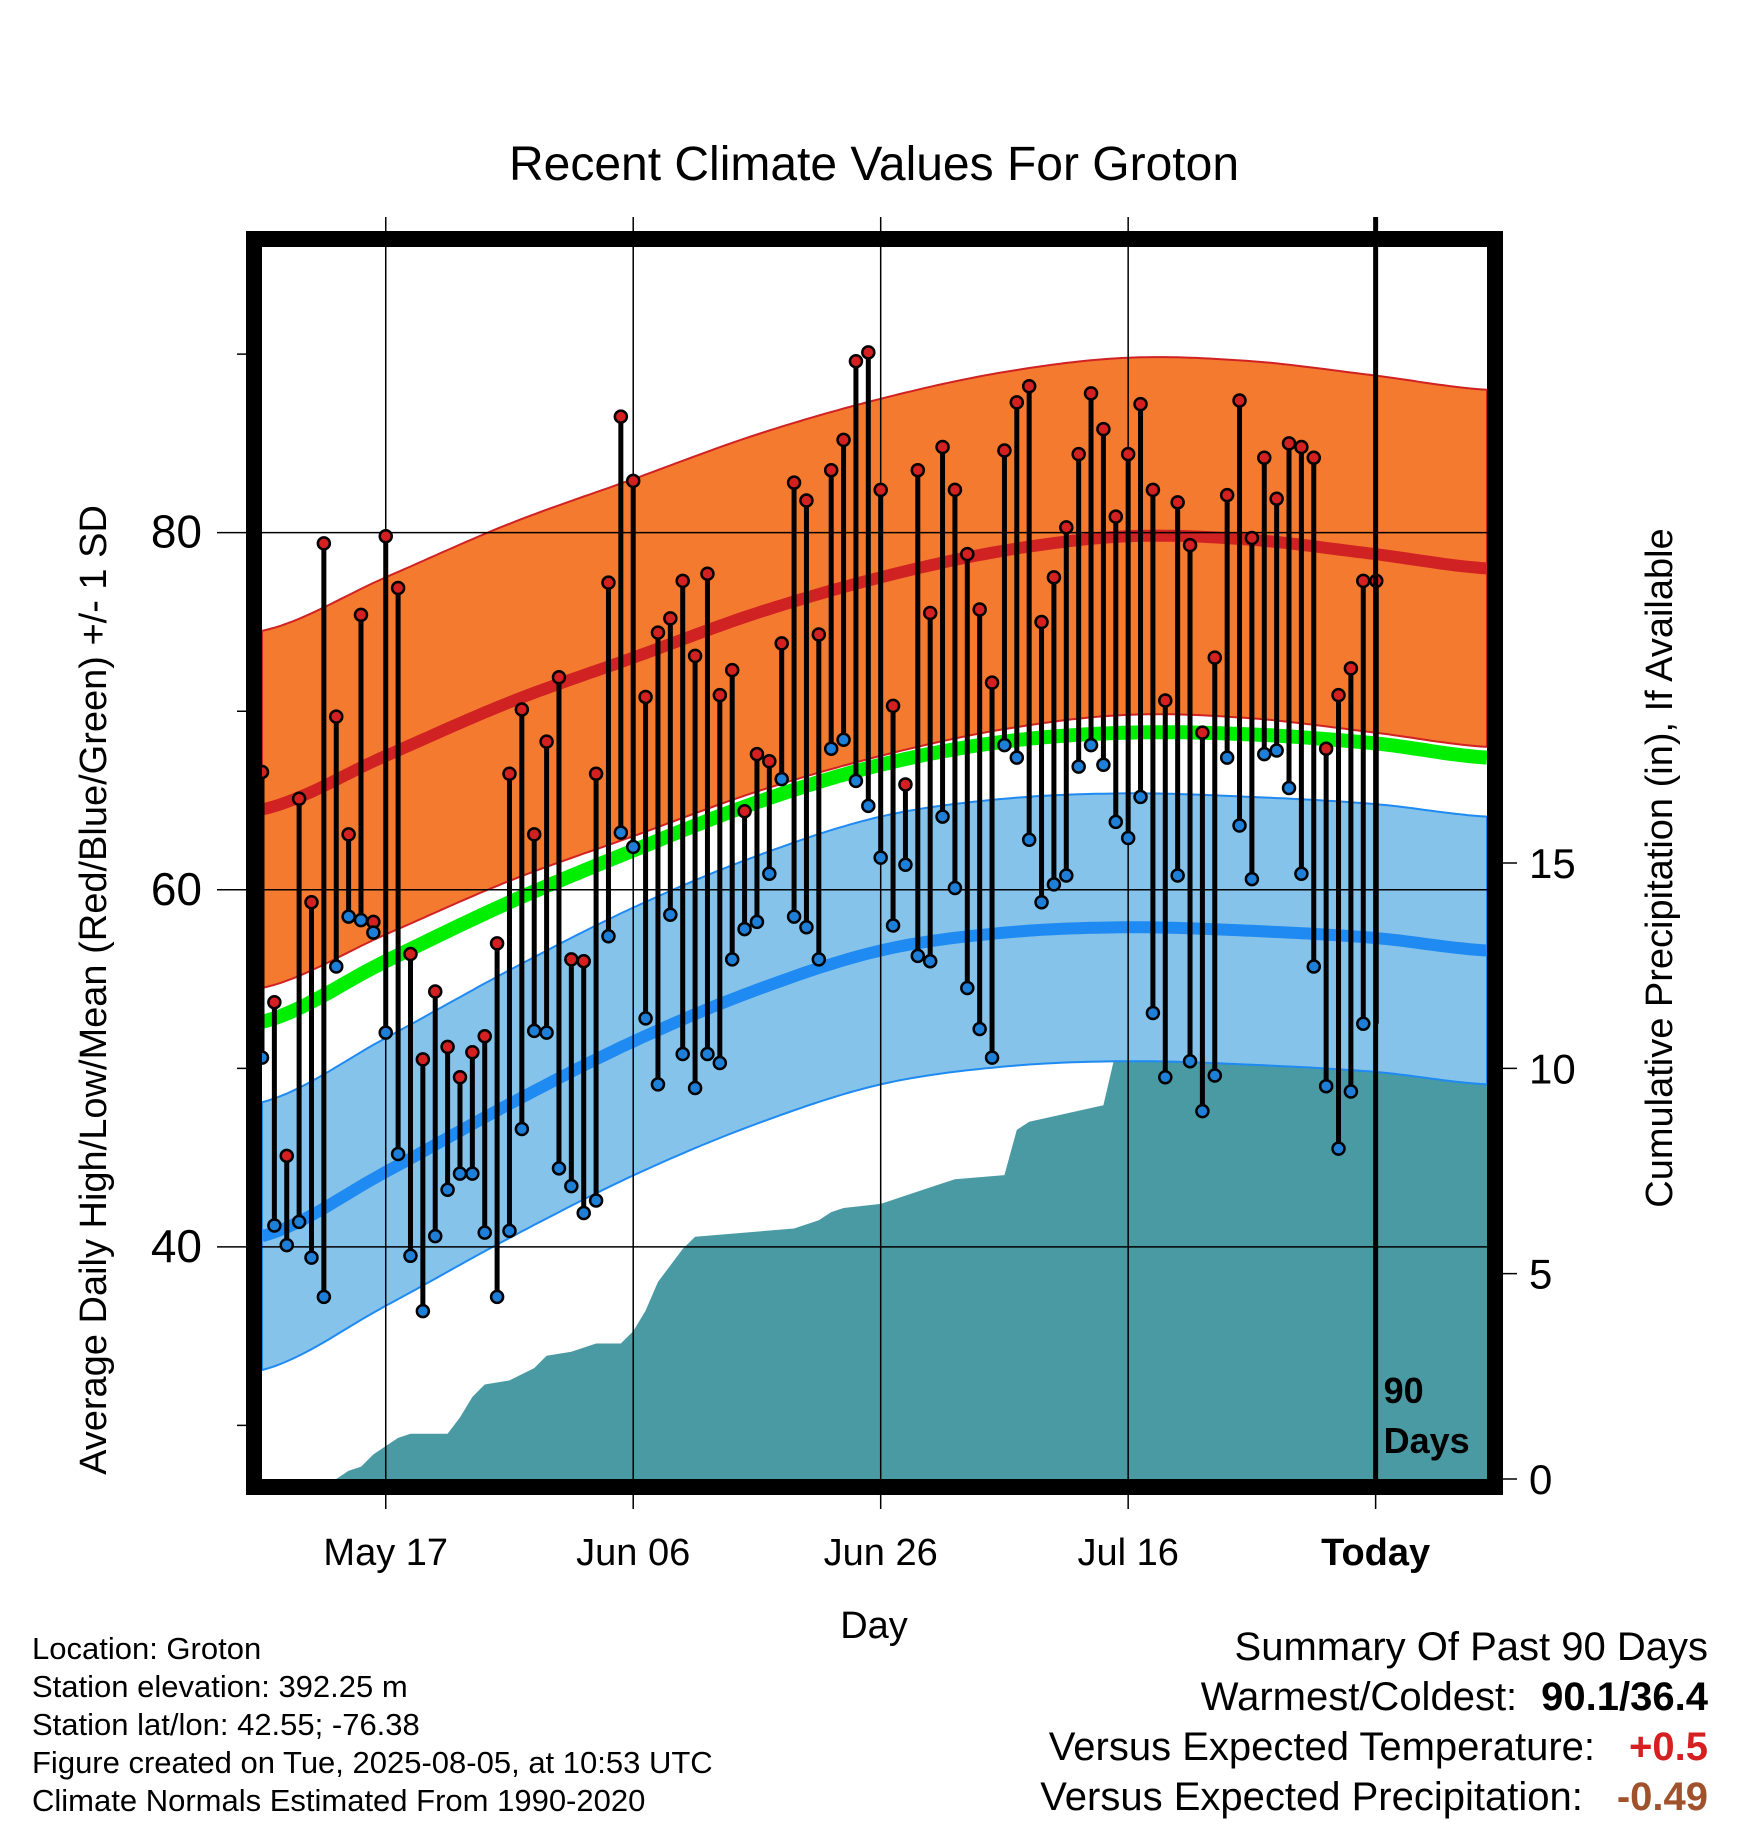  What do you see at coordinates (1359, 1697) in the screenshot?
I see `warmest-coldest-label: Warmest/Coldest:` at bounding box center [1359, 1697].